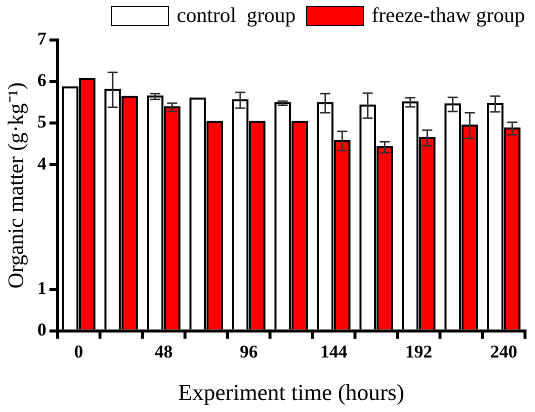 The height and width of the screenshot is (412, 535). What do you see at coordinates (41, 163) in the screenshot?
I see `y-tick-label: 4` at bounding box center [41, 163].